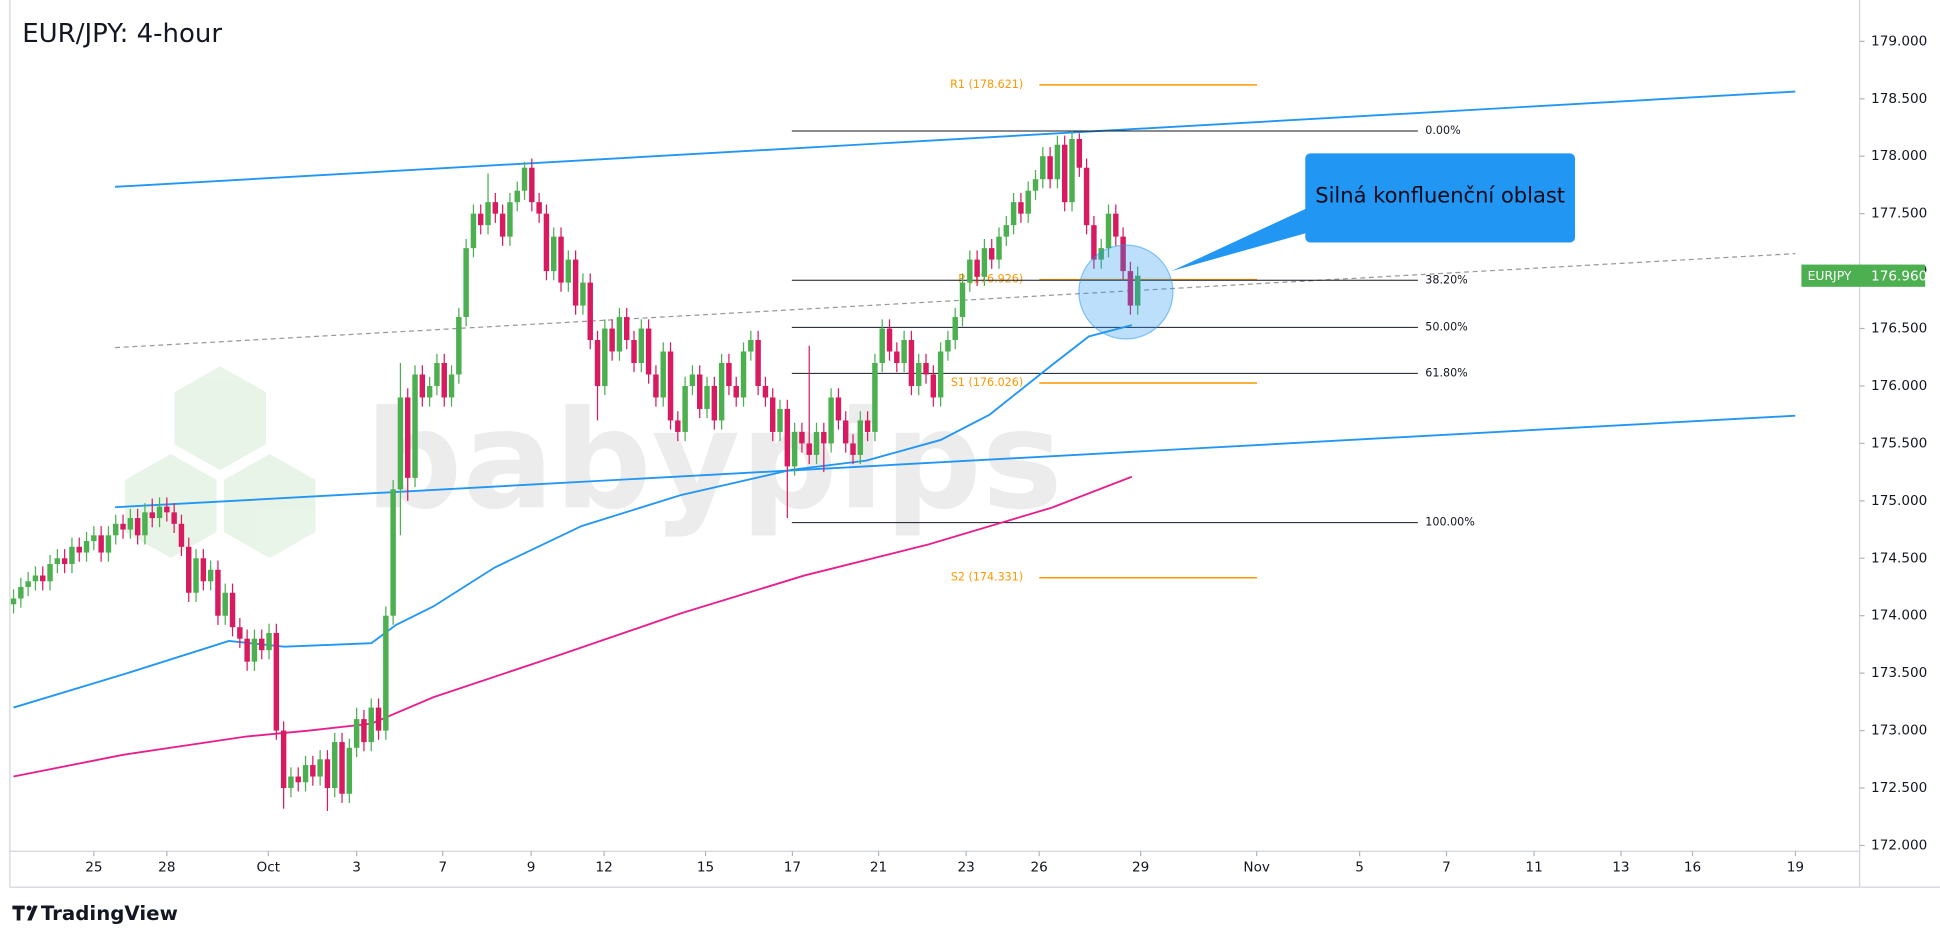 The height and width of the screenshot is (944, 1940). Describe the element at coordinates (1533, 867) in the screenshot. I see `x-tick-label: 11` at that location.